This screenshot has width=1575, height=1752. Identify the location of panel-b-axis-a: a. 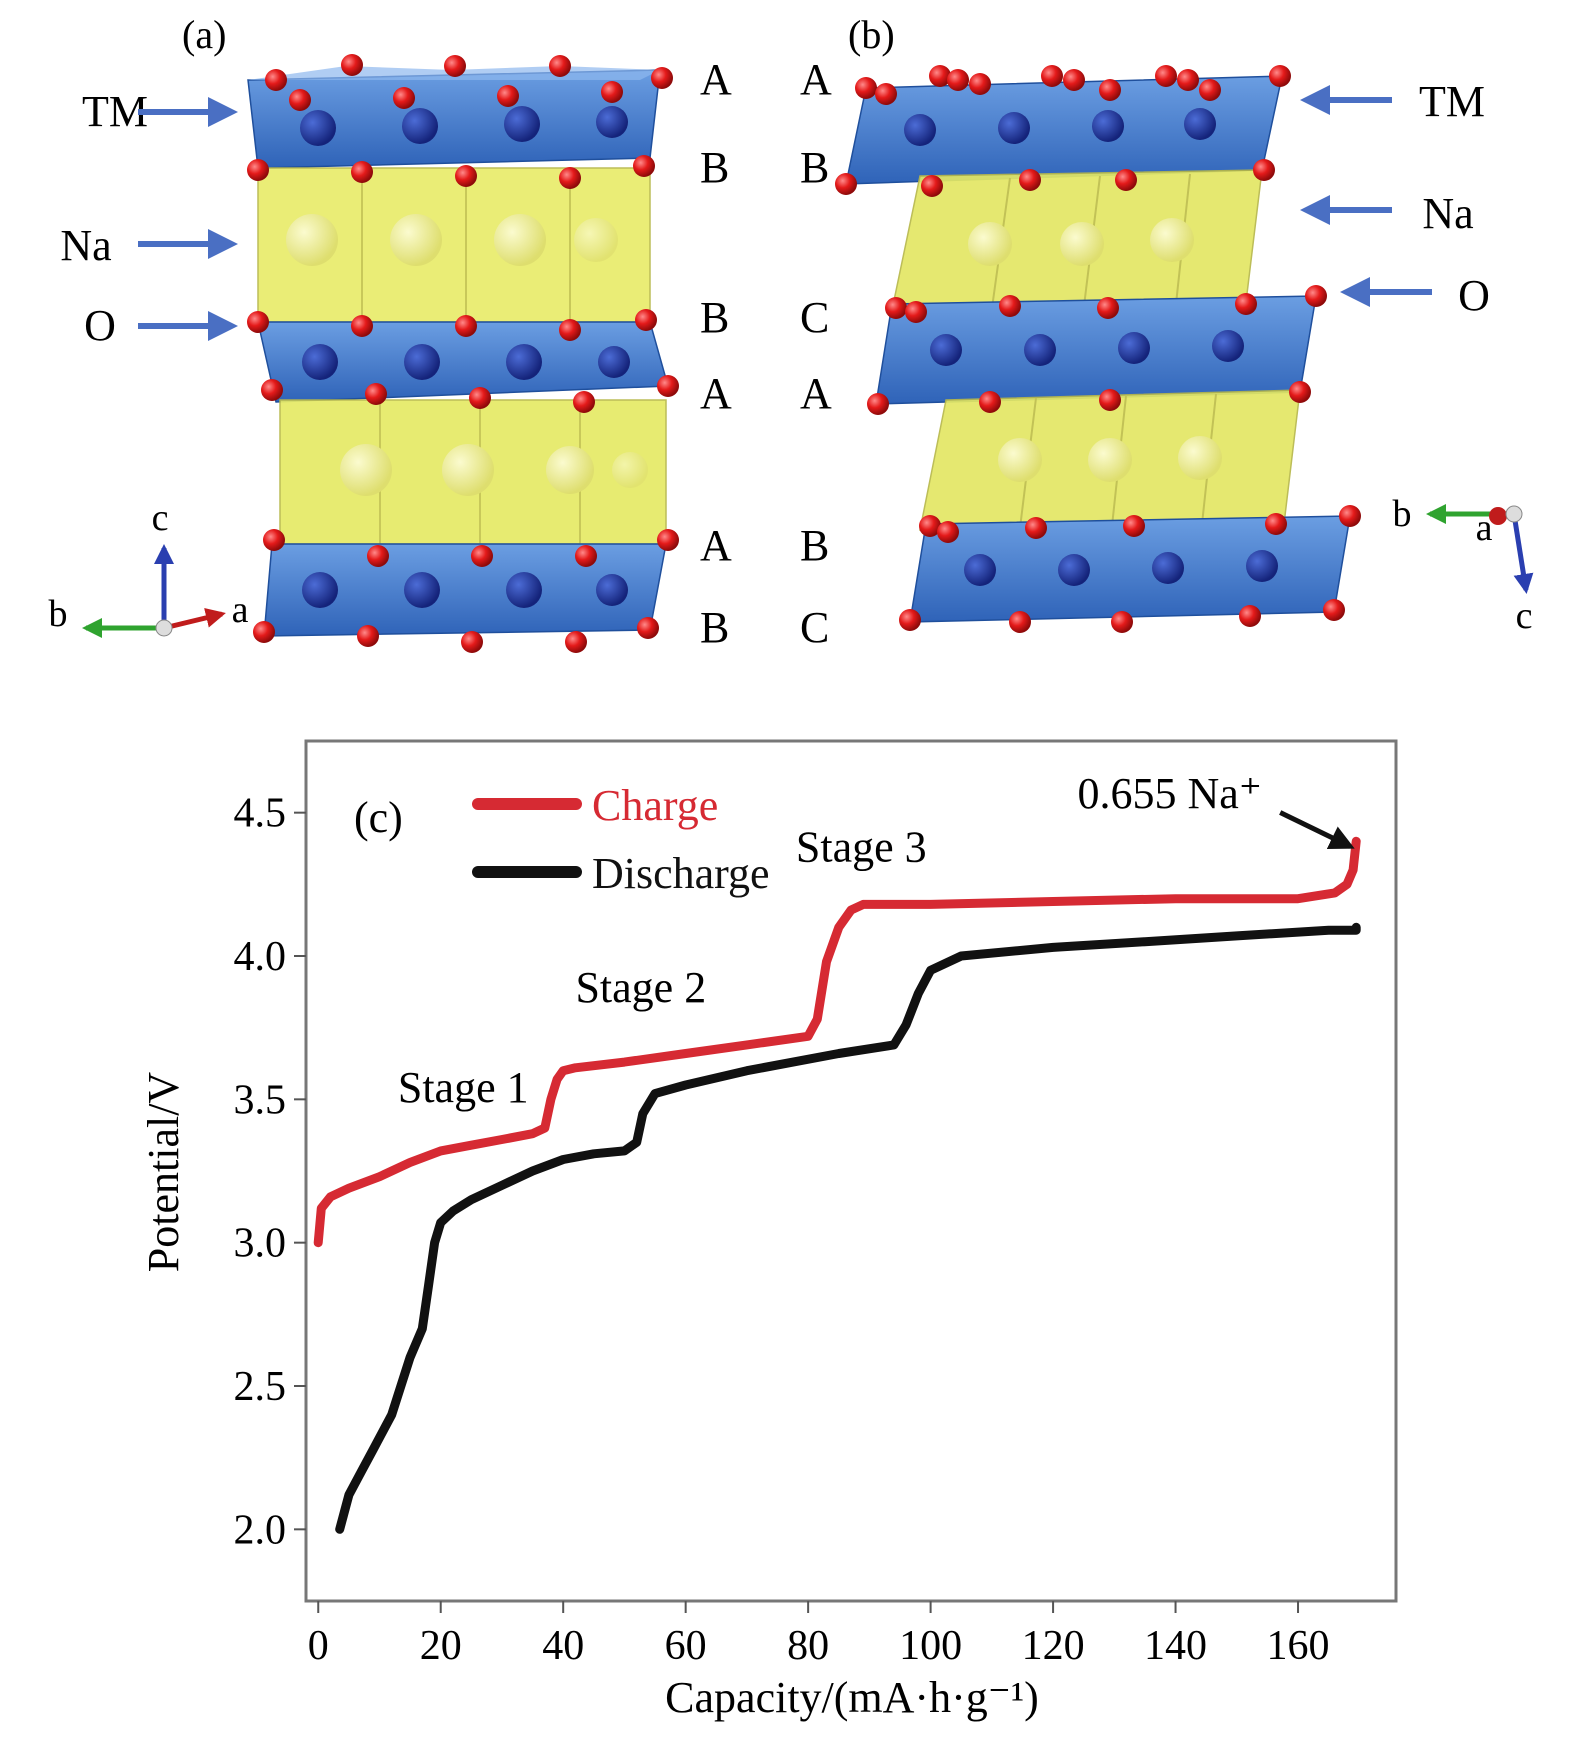
(1484, 528).